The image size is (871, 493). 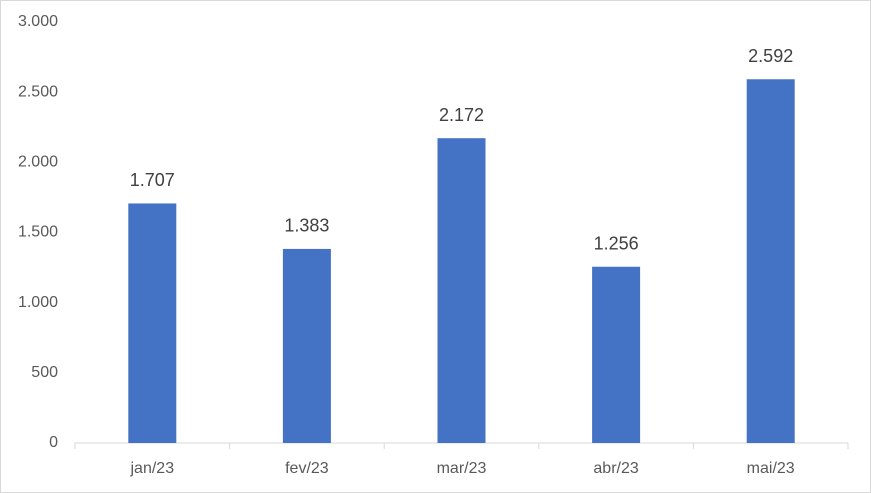 What do you see at coordinates (38, 302) in the screenshot?
I see `y-tick-label: 1.000` at bounding box center [38, 302].